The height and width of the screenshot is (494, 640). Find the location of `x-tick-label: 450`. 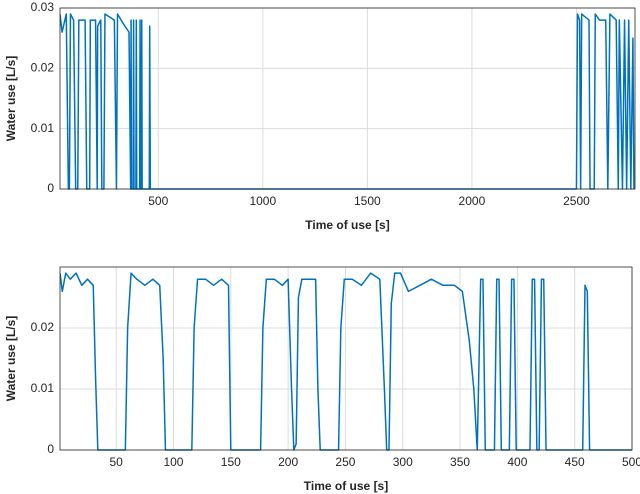

x-tick-label: 450 is located at coordinates (575, 462).